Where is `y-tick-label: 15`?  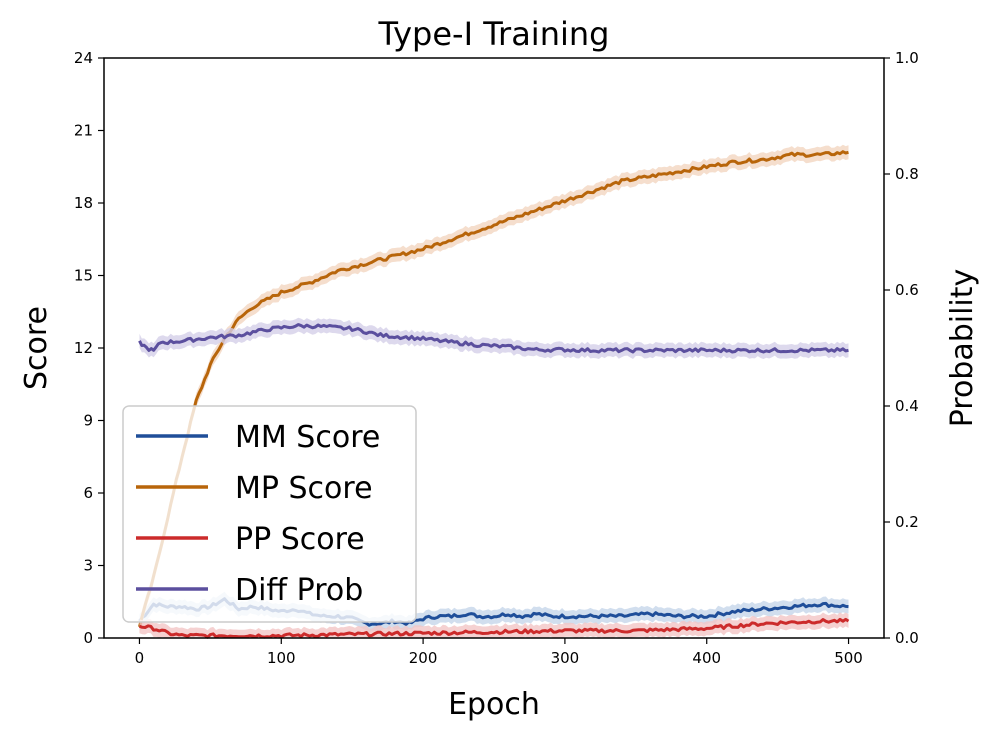 y-tick-label: 15 is located at coordinates (83, 276).